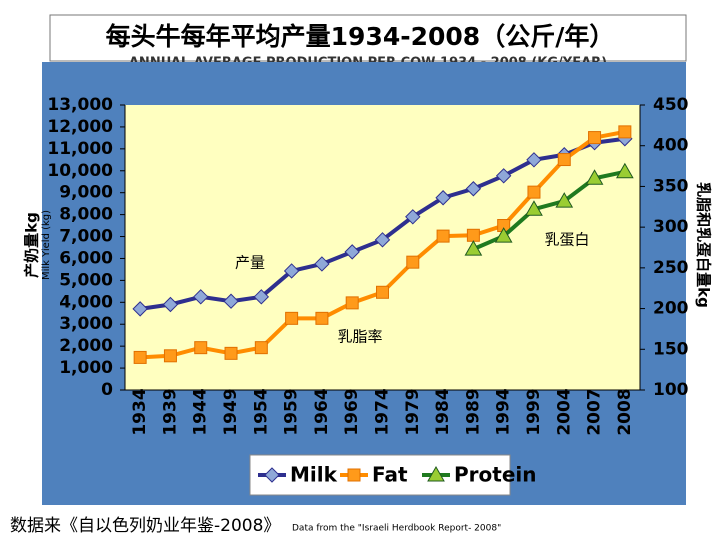 The width and height of the screenshot is (720, 540). Describe the element at coordinates (566, 240) in the screenshot. I see `annotation: 乳蛋白` at that location.